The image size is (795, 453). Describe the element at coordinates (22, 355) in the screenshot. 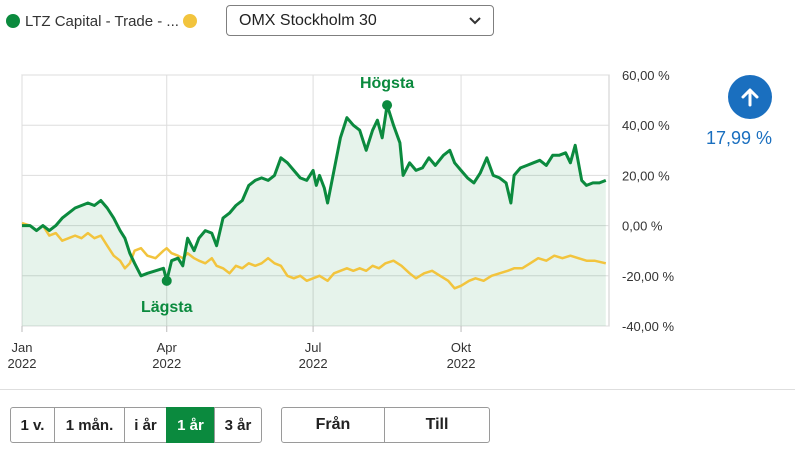

I see `x-tick-label: Jan 2022` at that location.